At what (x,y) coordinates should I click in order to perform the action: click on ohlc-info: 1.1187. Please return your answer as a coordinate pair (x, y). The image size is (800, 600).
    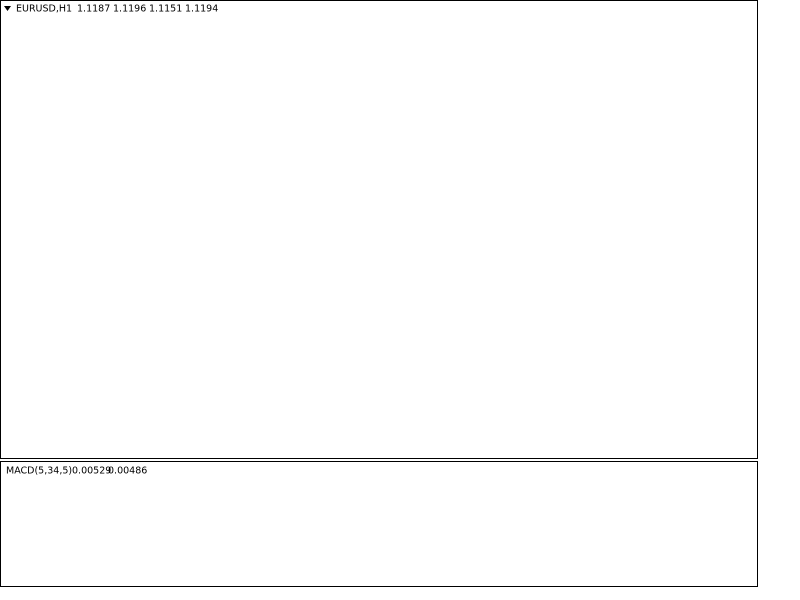
    Looking at the image, I should click on (93, 9).